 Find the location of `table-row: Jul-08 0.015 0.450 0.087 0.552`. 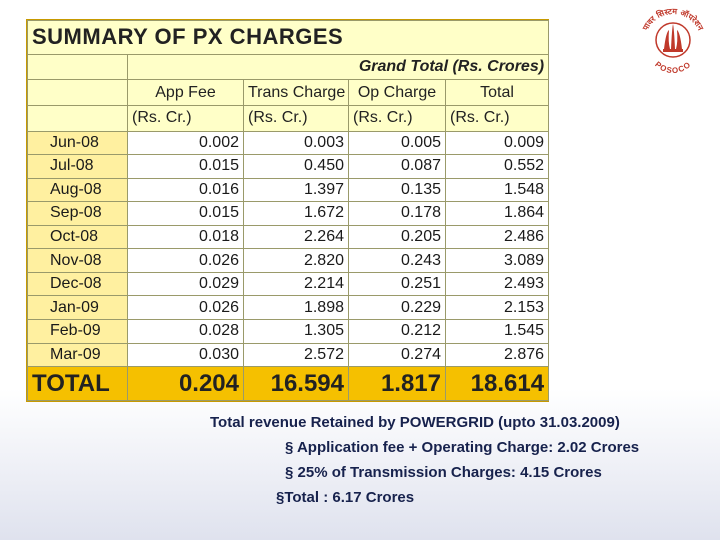

table-row: Jul-08 0.015 0.450 0.087 0.552 is located at coordinates (288, 166).